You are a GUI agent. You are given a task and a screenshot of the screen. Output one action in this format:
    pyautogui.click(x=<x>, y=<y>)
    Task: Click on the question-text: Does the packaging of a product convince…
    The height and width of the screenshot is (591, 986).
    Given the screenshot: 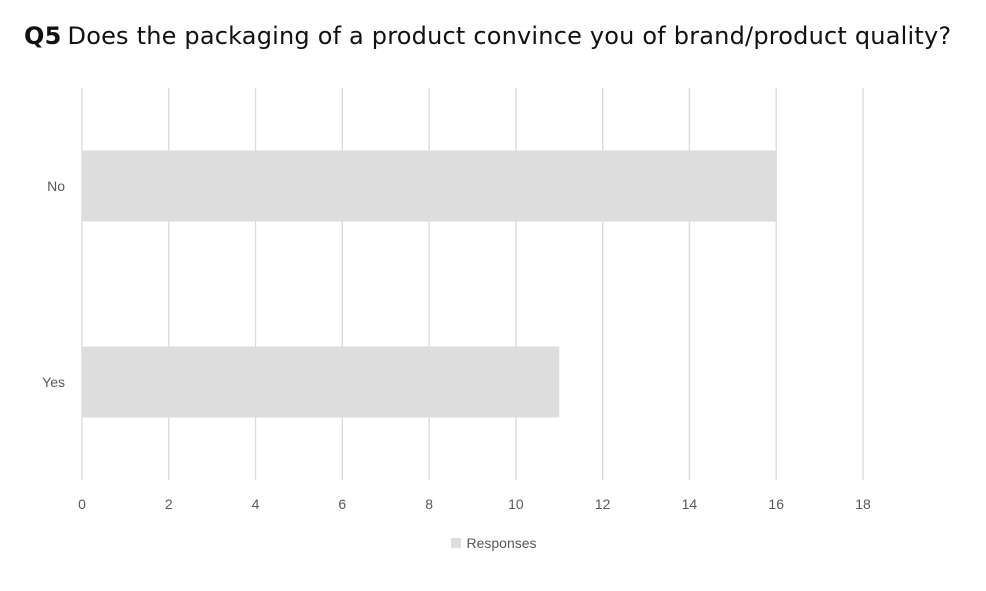 What is the action you would take?
    pyautogui.click(x=509, y=36)
    